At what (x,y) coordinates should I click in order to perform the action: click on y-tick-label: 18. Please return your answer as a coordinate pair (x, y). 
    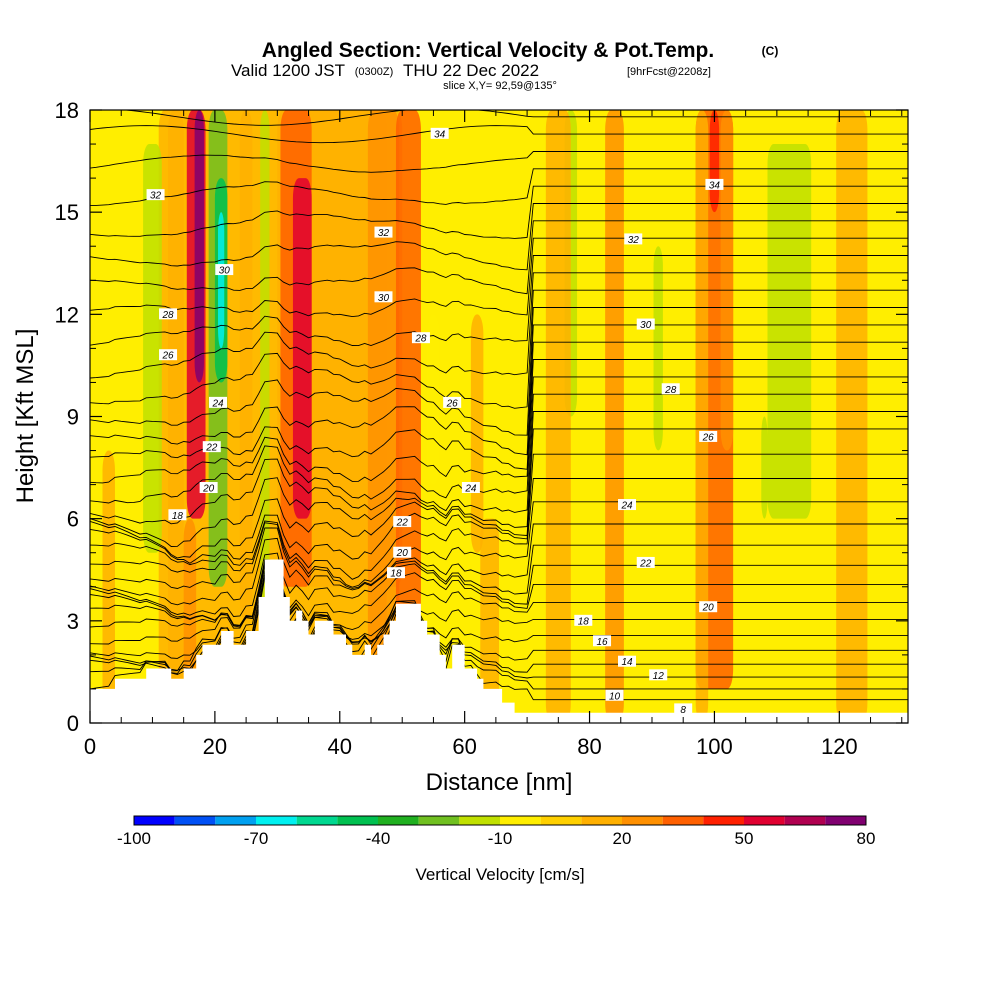
    Looking at the image, I should click on (67, 110).